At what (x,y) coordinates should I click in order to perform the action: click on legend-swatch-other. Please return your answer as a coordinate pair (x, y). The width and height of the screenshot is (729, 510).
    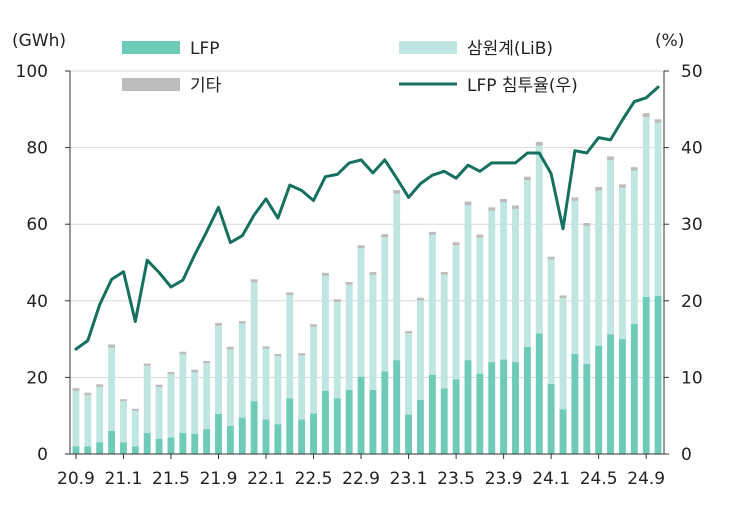
    Looking at the image, I should click on (151, 84).